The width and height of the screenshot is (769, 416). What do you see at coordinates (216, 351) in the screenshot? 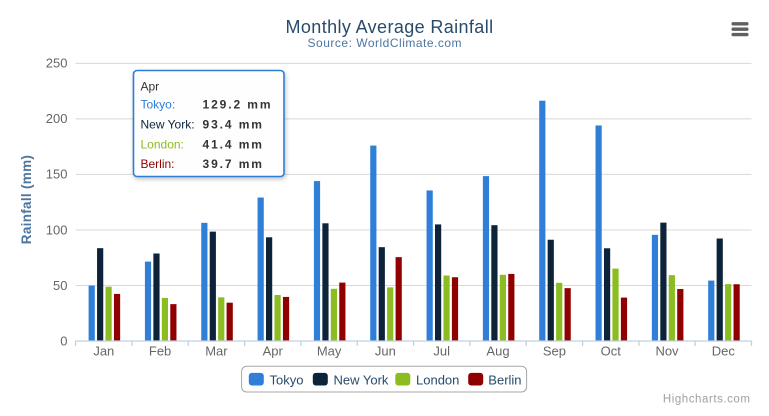
I see `svg-text: Mar` at bounding box center [216, 351].